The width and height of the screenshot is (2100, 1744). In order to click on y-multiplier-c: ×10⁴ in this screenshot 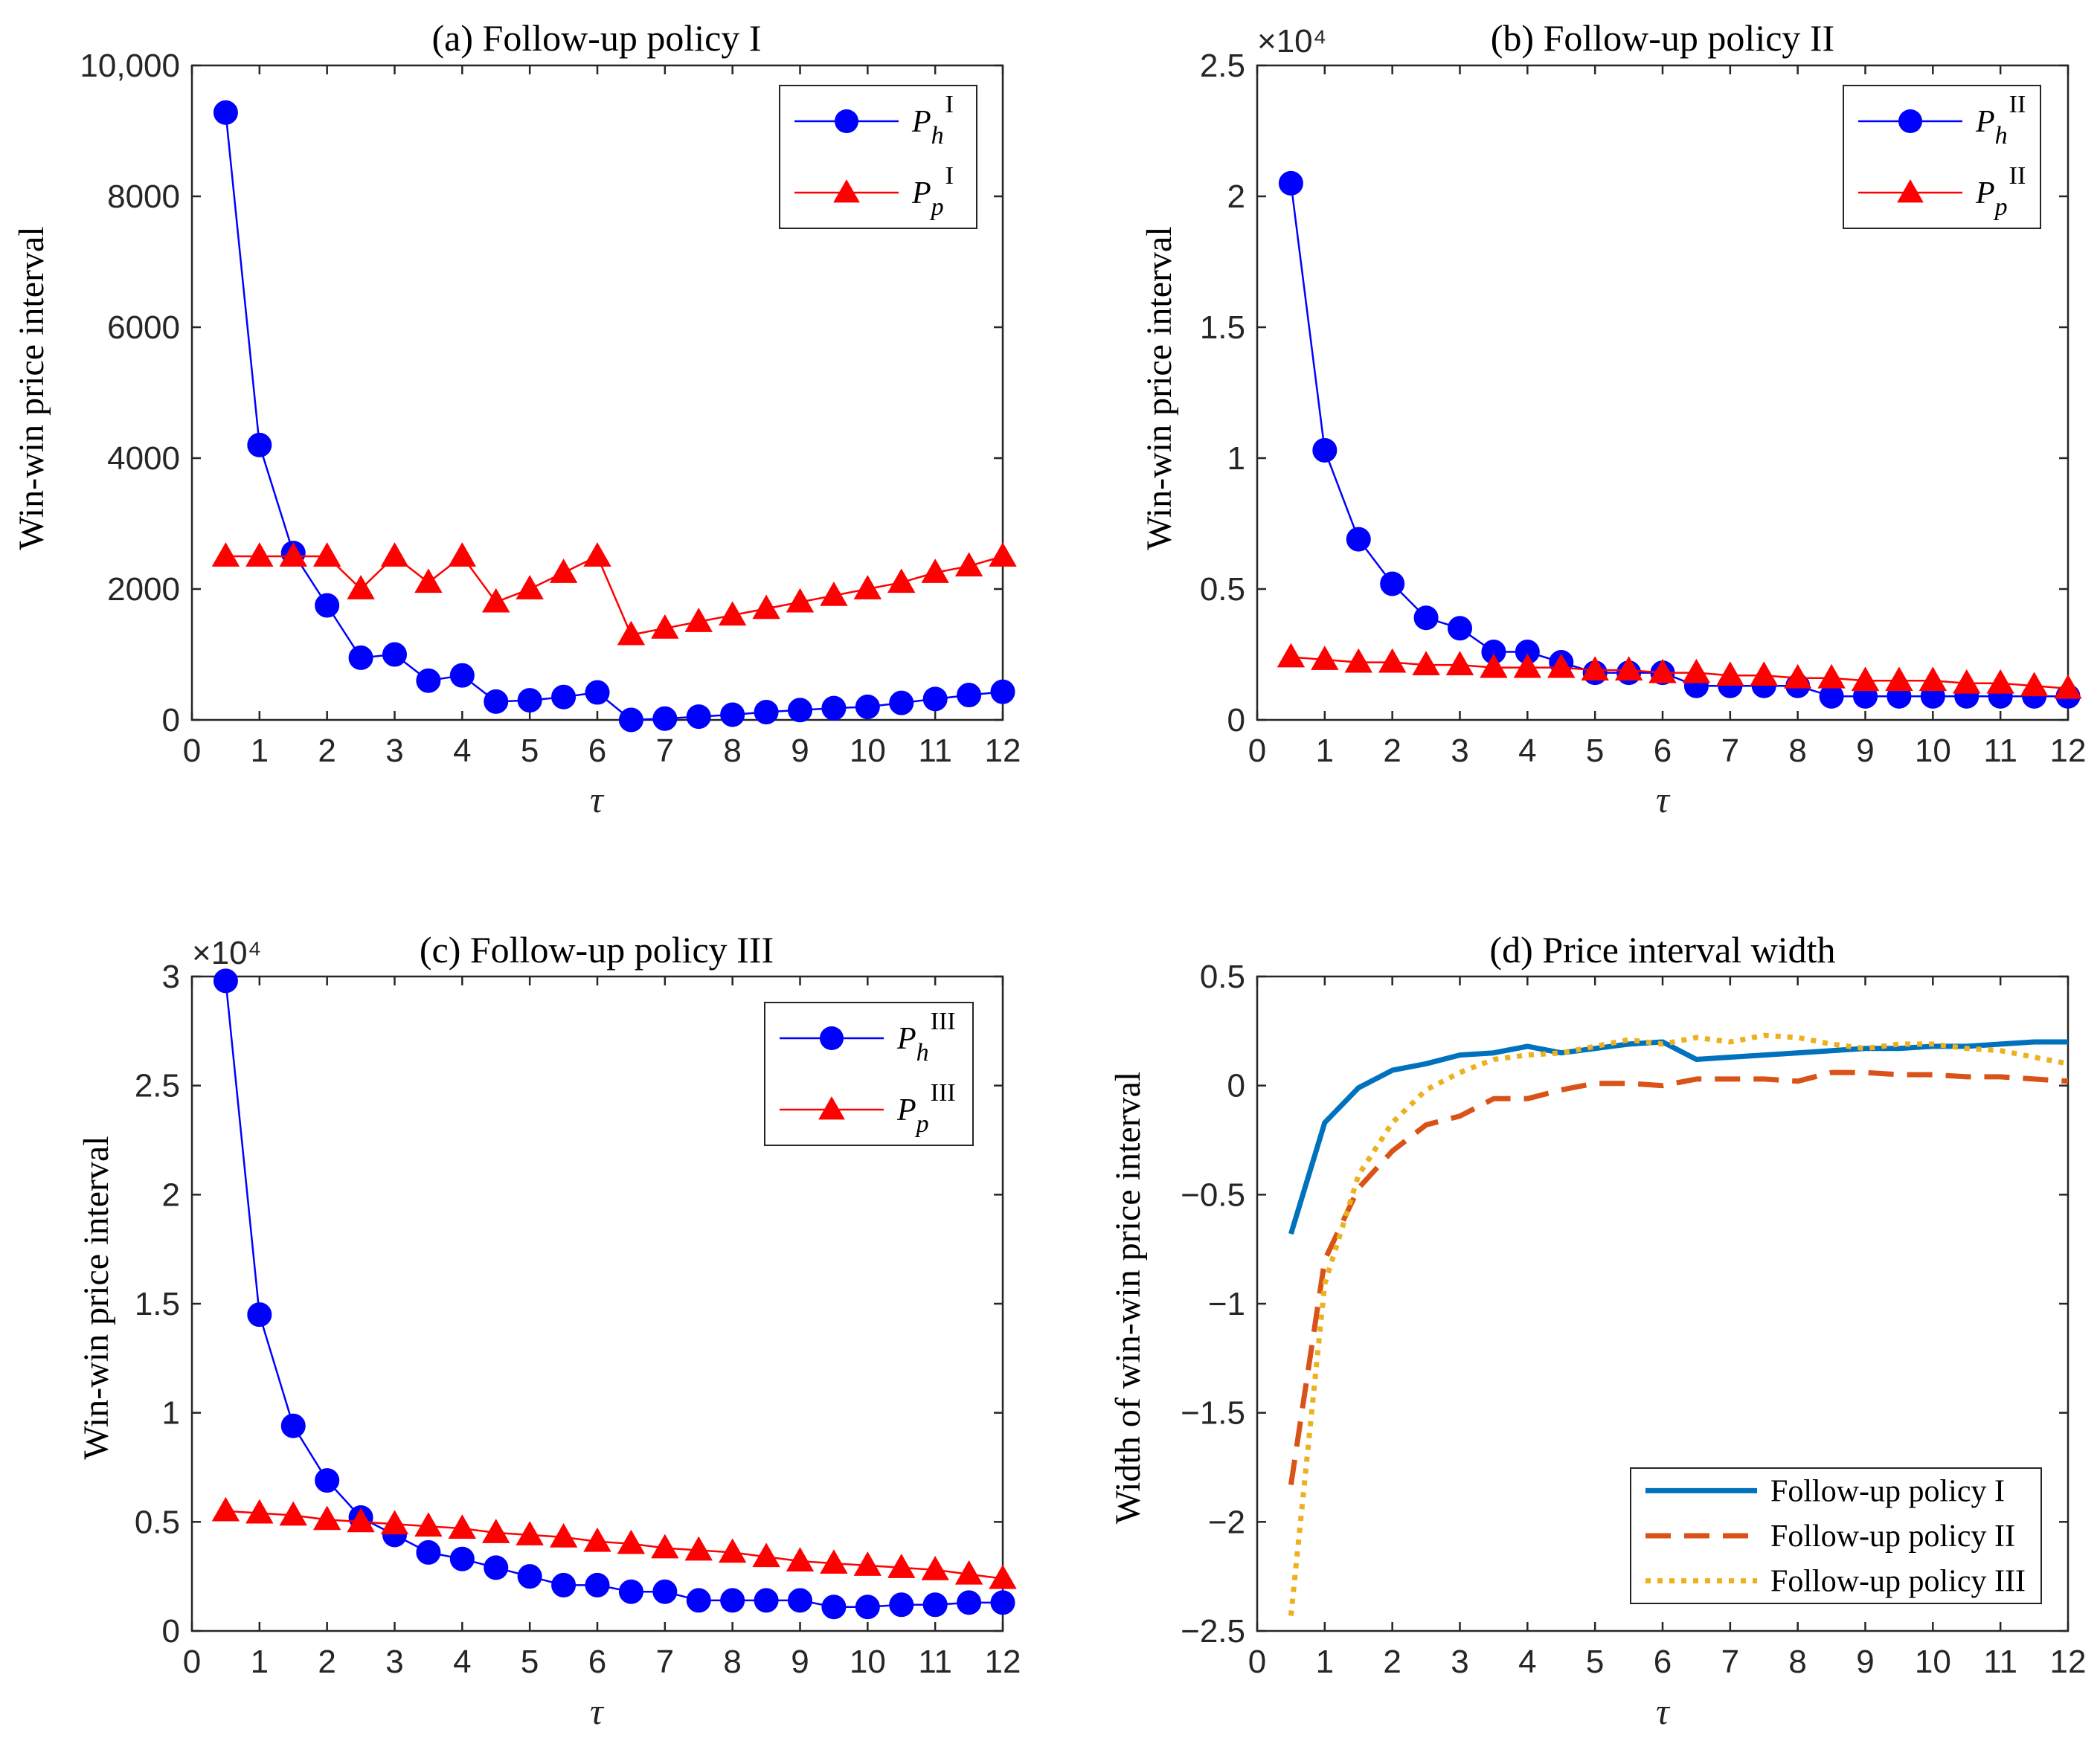, I will do `click(227, 953)`.